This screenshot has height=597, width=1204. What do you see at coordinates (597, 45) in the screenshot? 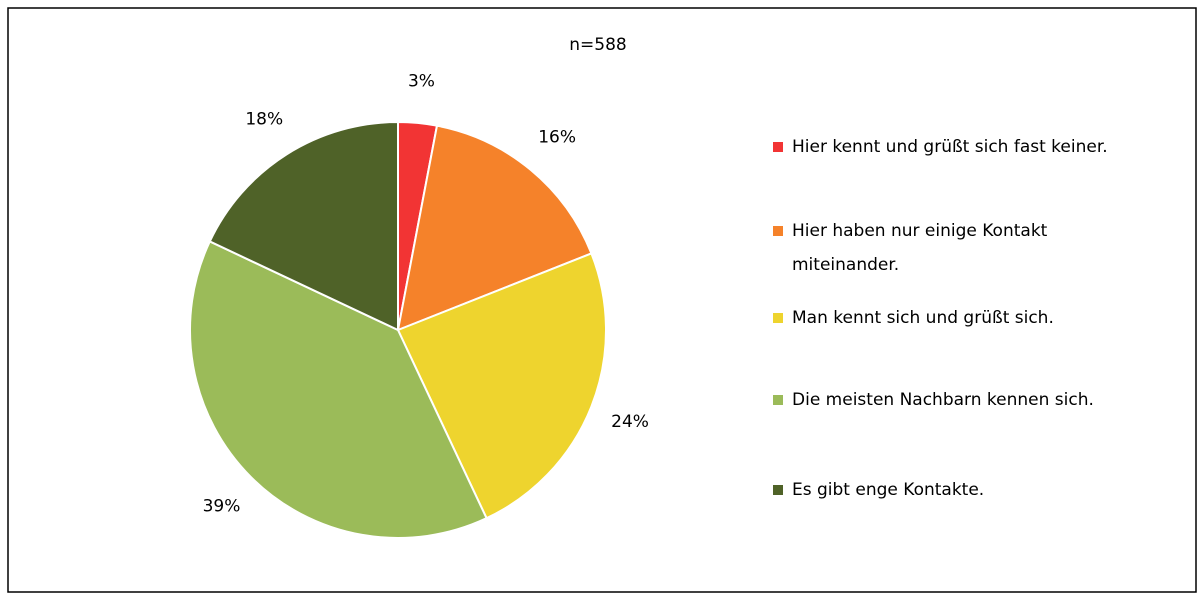
I see `chart-subtitle: n=588` at bounding box center [597, 45].